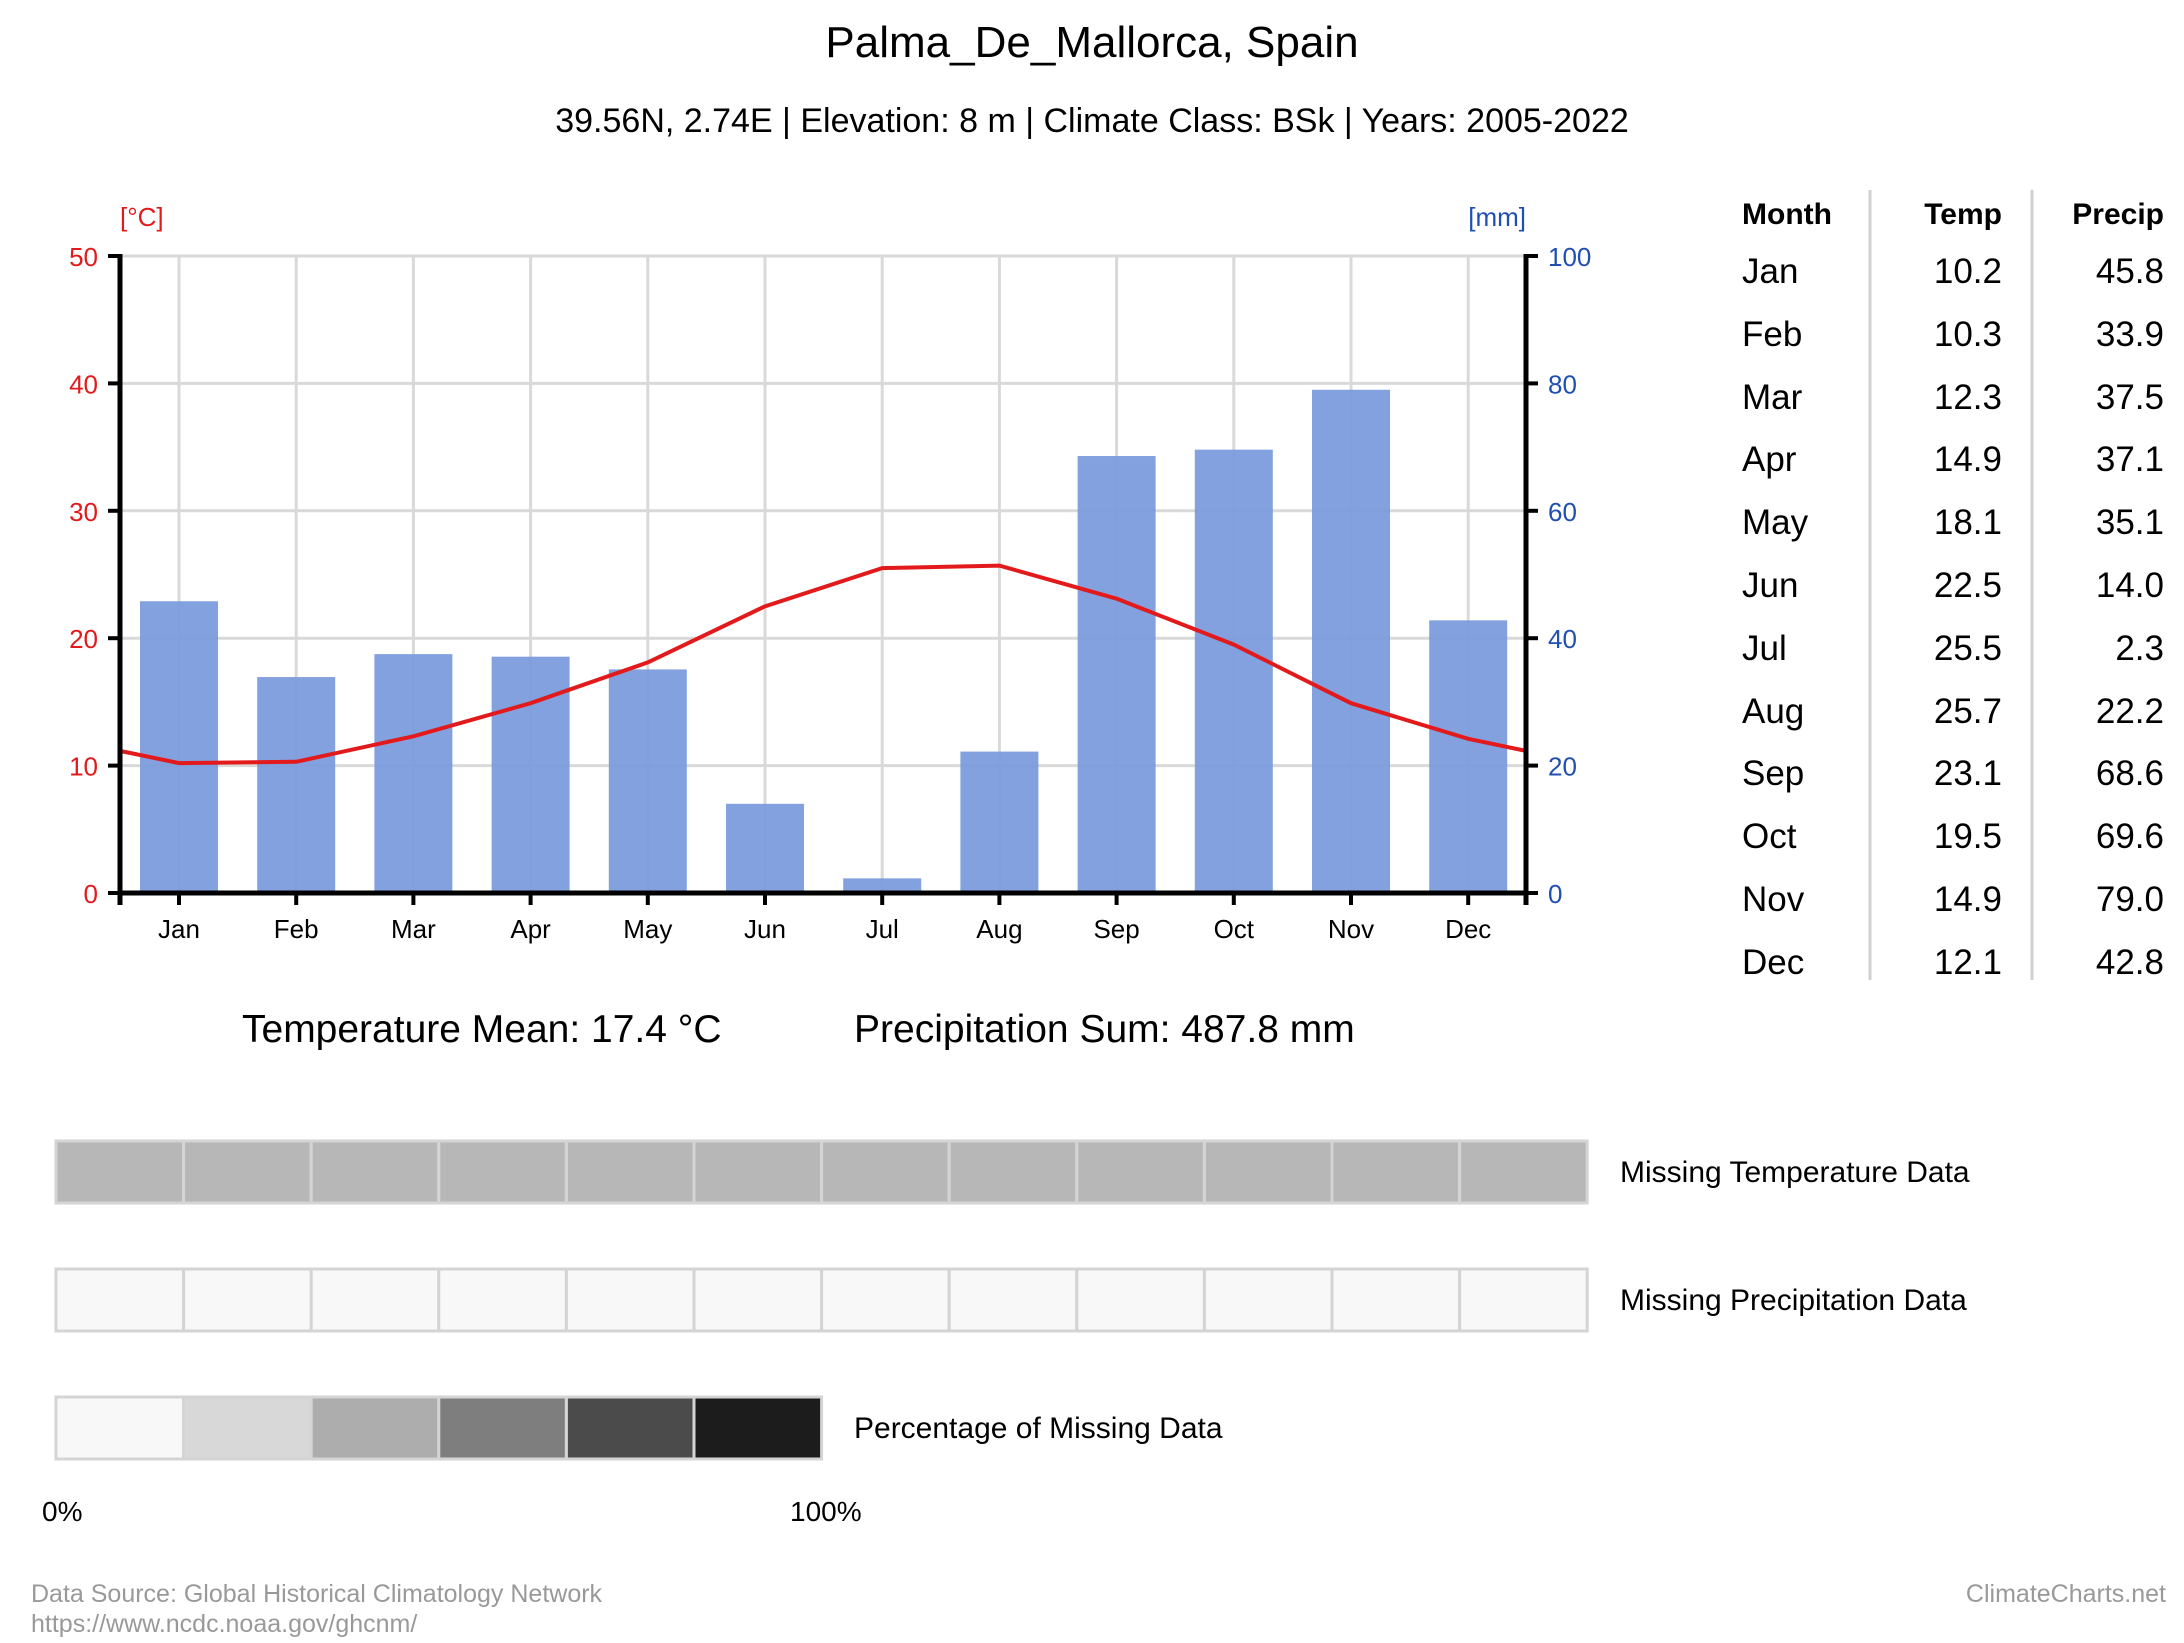  Describe the element at coordinates (1963, 214) in the screenshot. I see `table-header: Temp` at that location.